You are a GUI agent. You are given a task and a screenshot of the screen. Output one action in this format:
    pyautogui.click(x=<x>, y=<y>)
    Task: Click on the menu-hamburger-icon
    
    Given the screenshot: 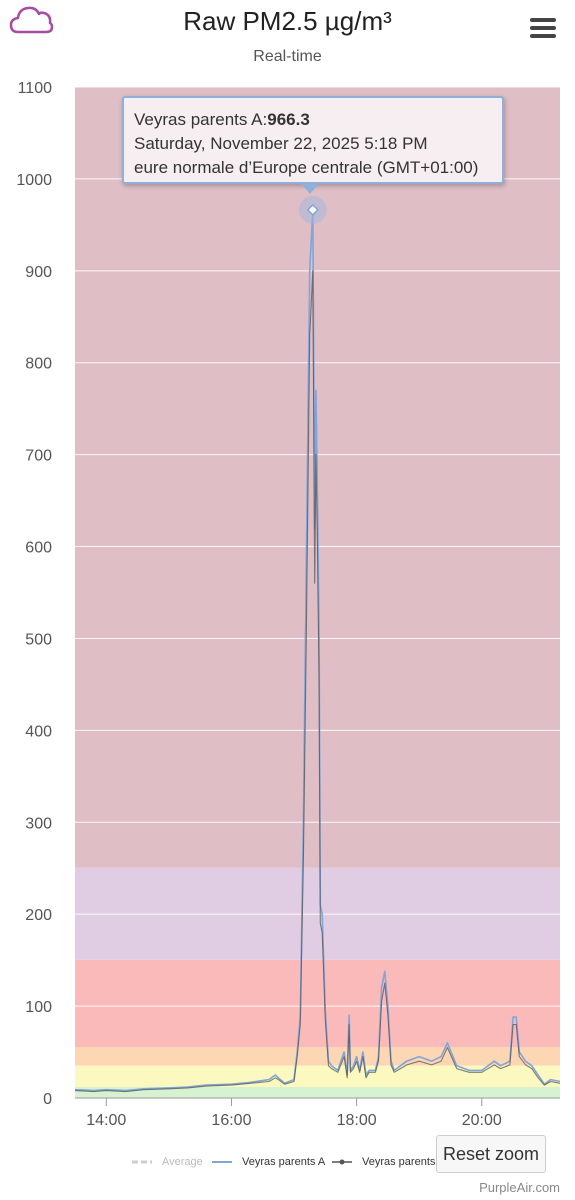 What is the action you would take?
    pyautogui.click(x=543, y=28)
    